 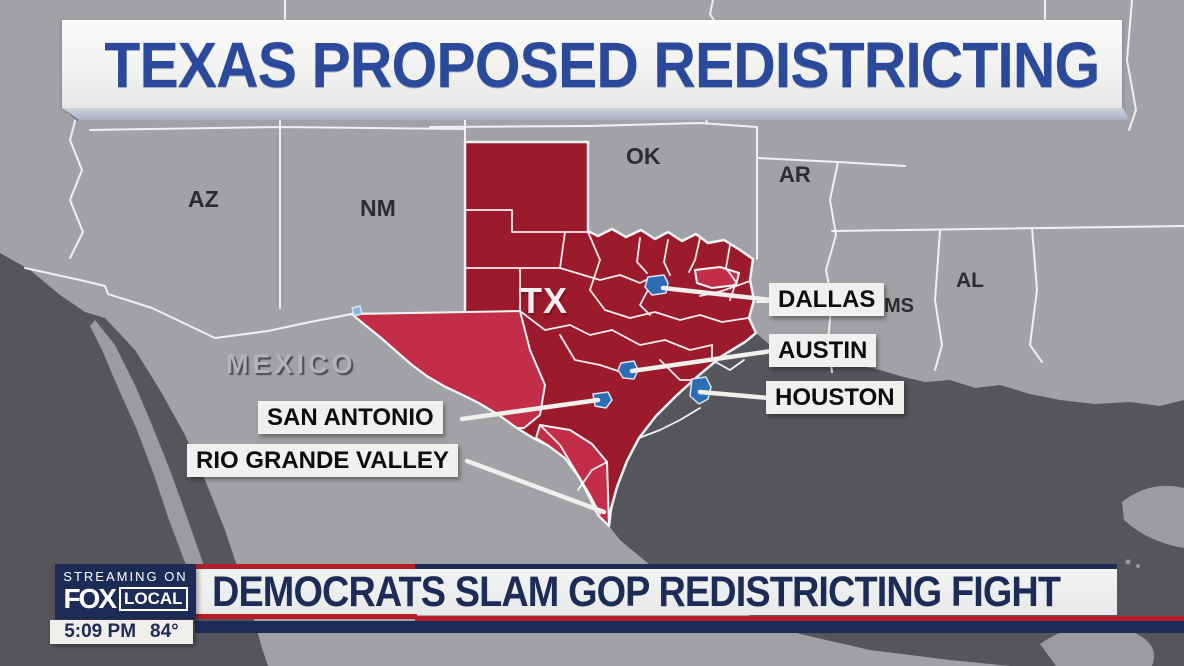 I want to click on city-label-houston: HOUSTON, so click(x=835, y=397).